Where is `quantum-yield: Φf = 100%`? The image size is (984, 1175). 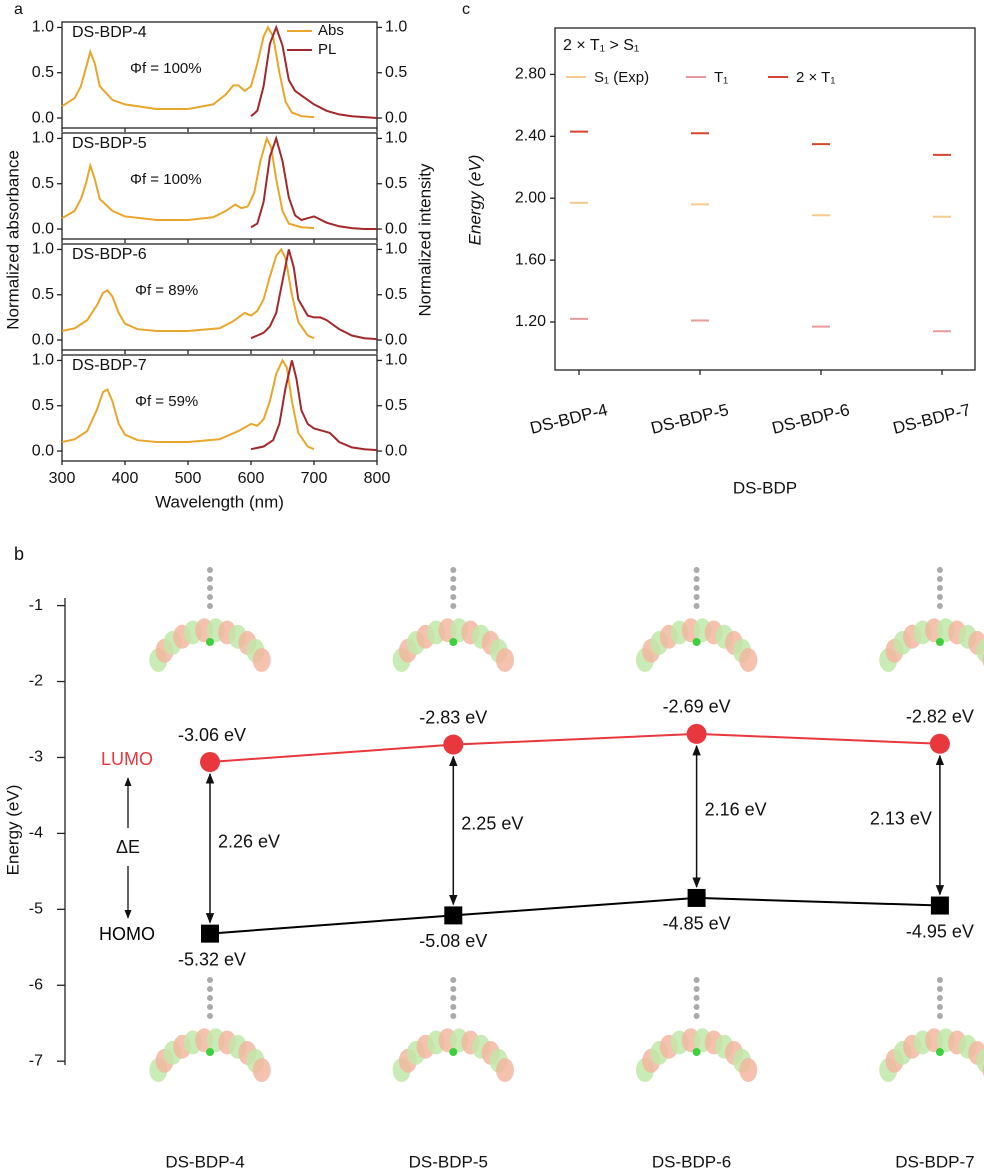
quantum-yield: Φf = 100% is located at coordinates (166, 68).